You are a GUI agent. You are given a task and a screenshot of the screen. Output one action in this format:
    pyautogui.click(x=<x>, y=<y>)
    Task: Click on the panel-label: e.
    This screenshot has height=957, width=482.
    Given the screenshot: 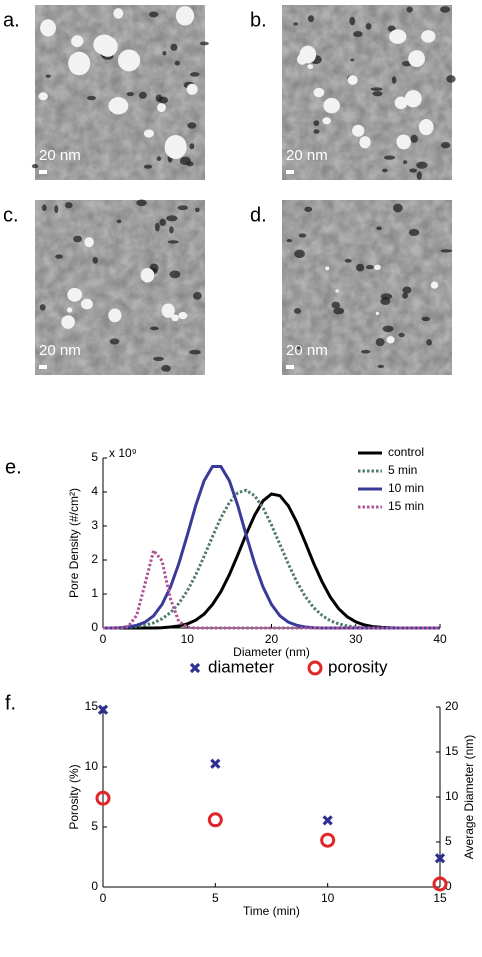 What is the action you would take?
    pyautogui.click(x=13, y=467)
    